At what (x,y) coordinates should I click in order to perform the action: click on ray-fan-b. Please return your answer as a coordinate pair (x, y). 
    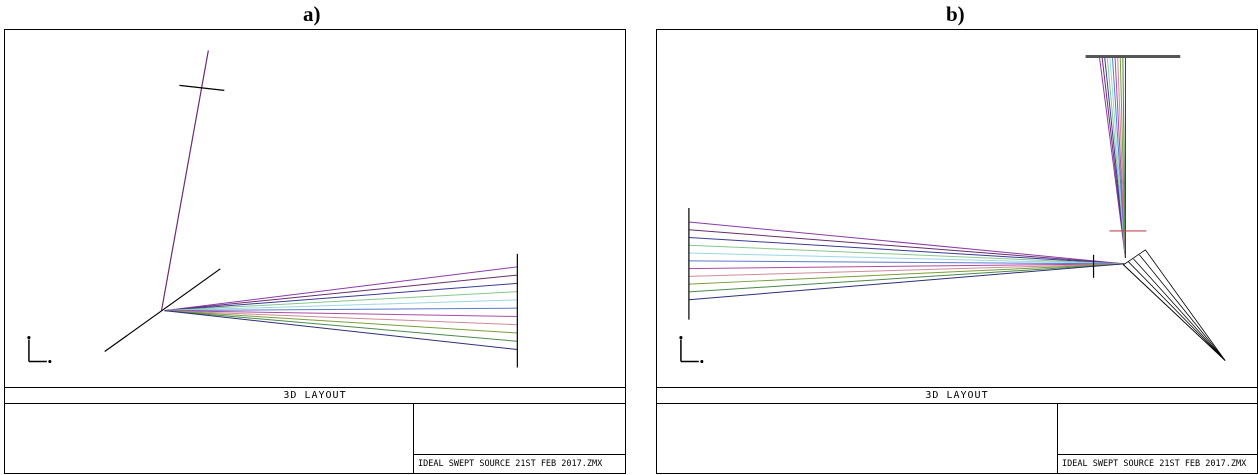
    Looking at the image, I should click on (906, 261).